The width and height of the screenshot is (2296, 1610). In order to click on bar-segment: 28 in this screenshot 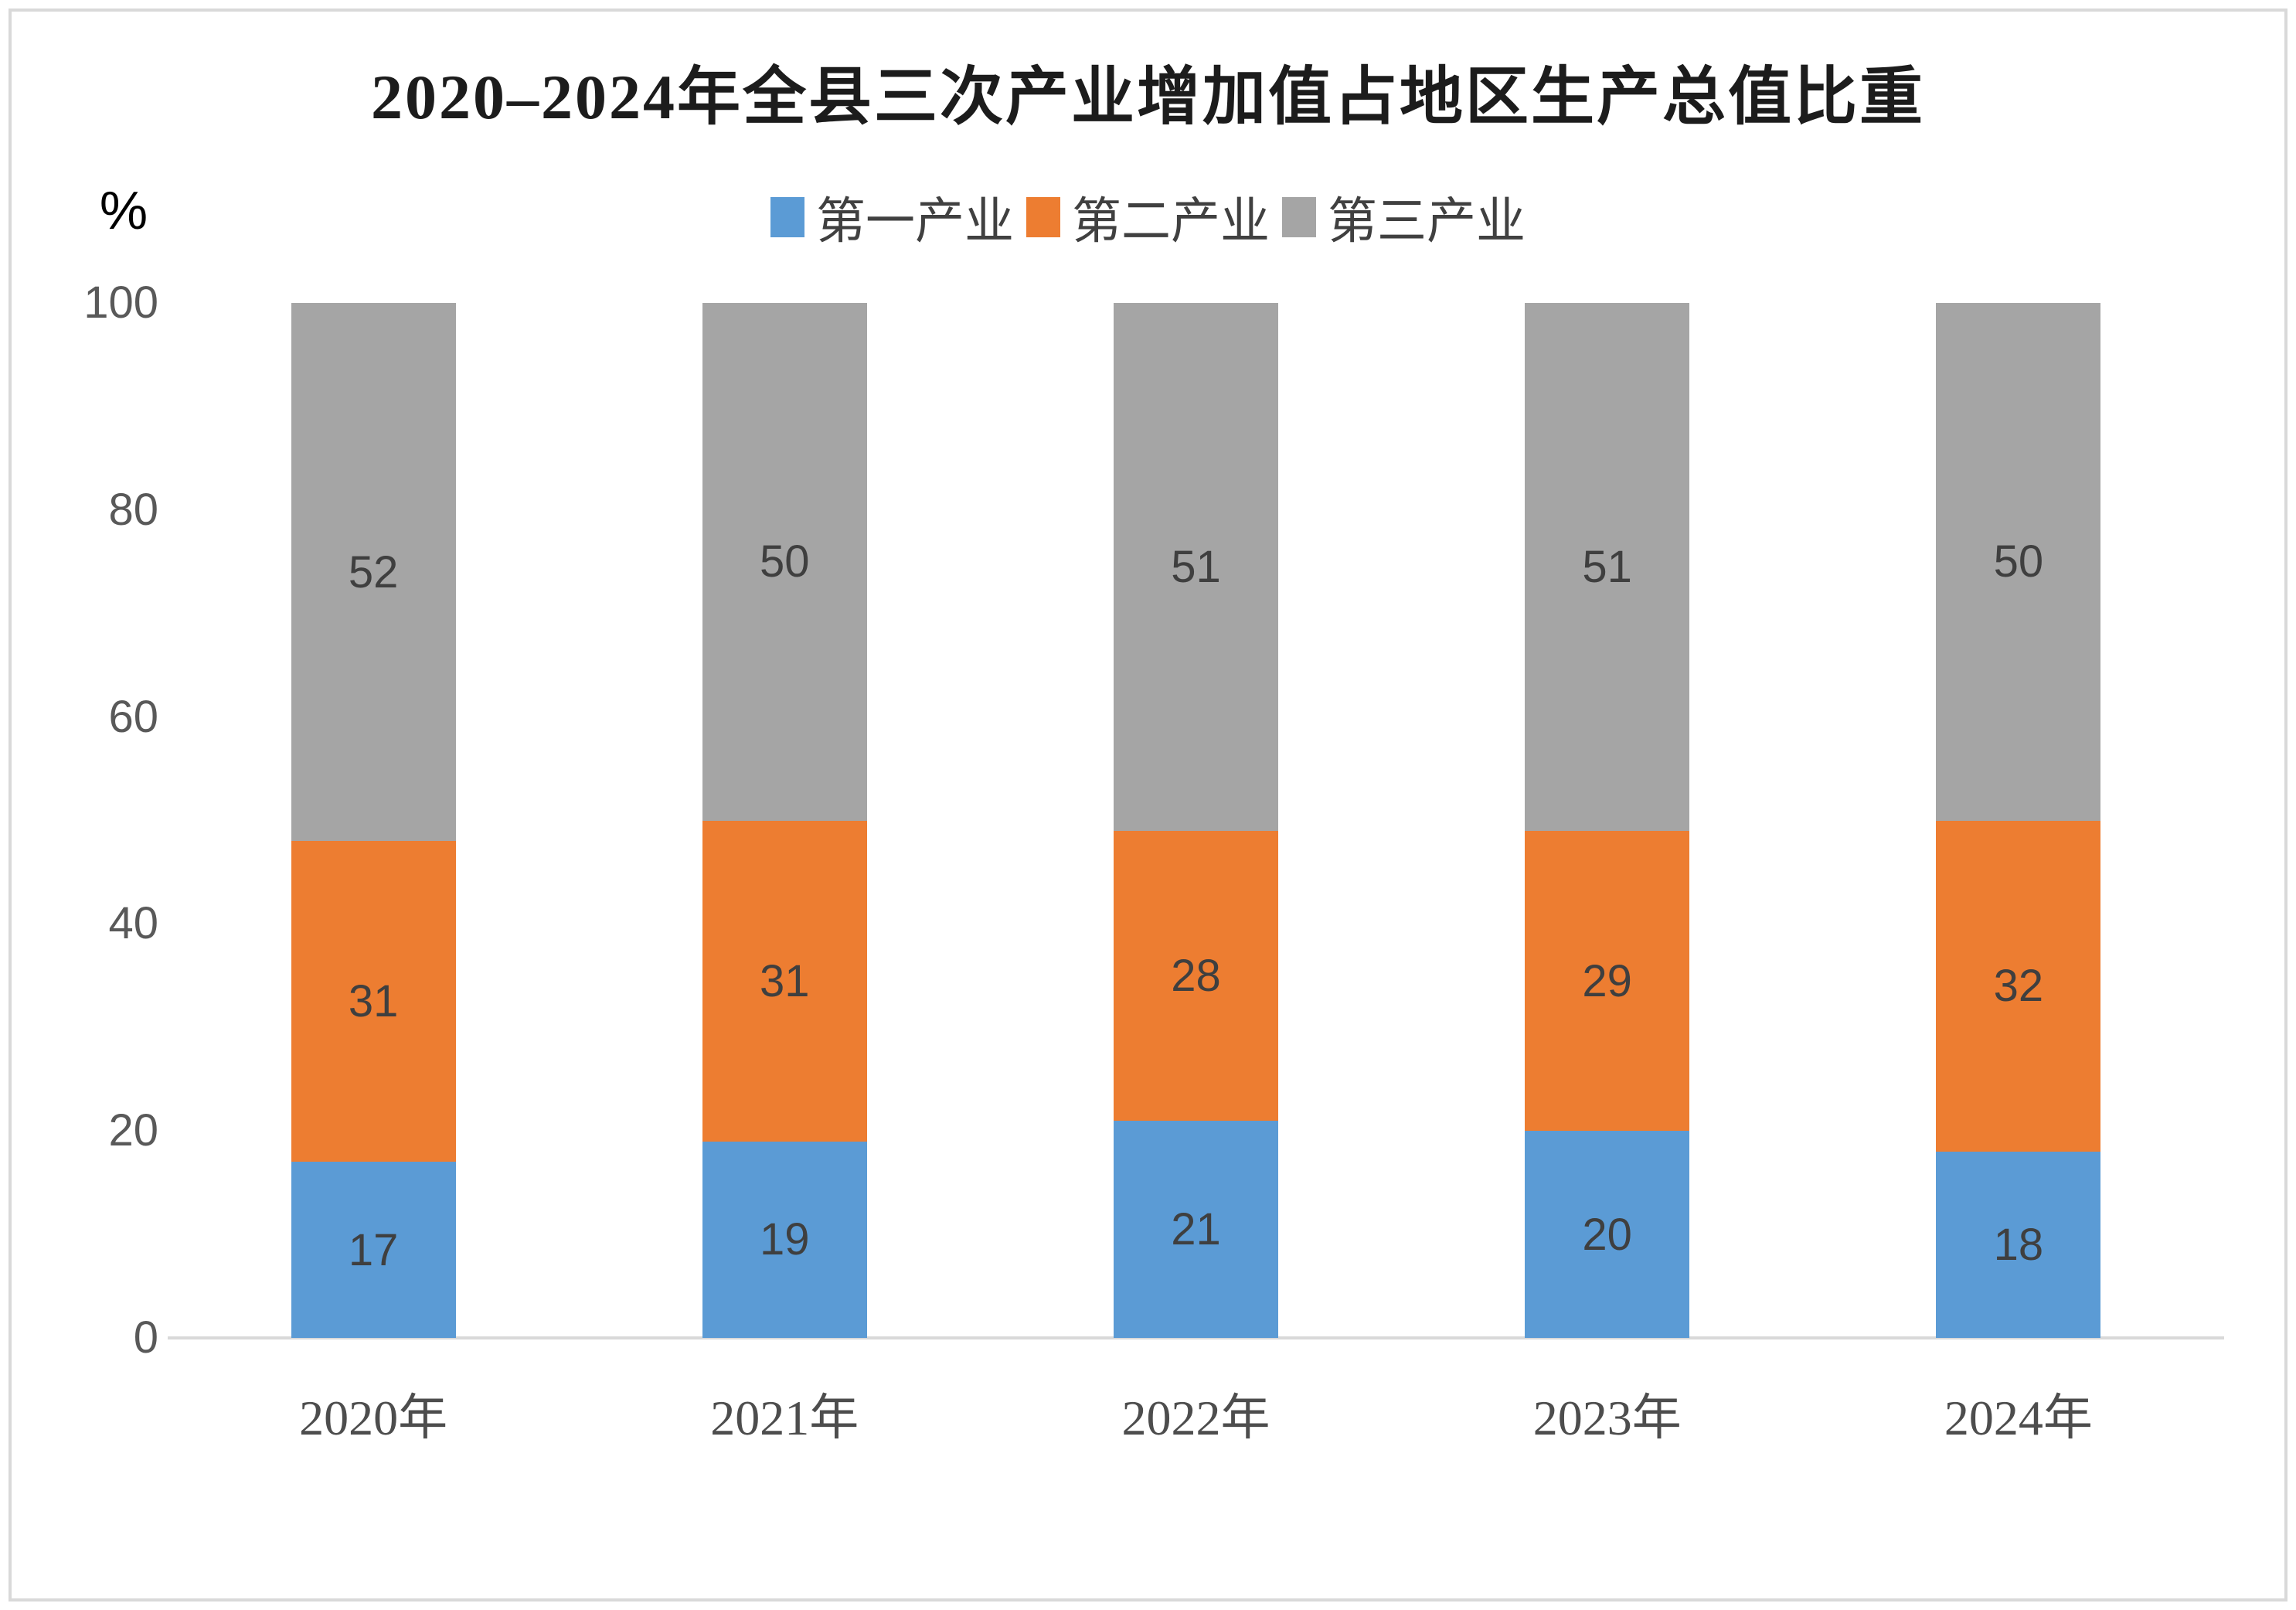, I will do `click(1196, 975)`.